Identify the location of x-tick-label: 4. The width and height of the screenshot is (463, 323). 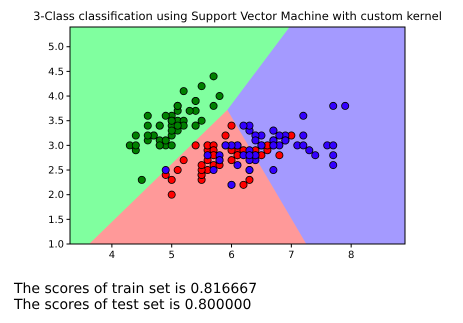
(112, 255).